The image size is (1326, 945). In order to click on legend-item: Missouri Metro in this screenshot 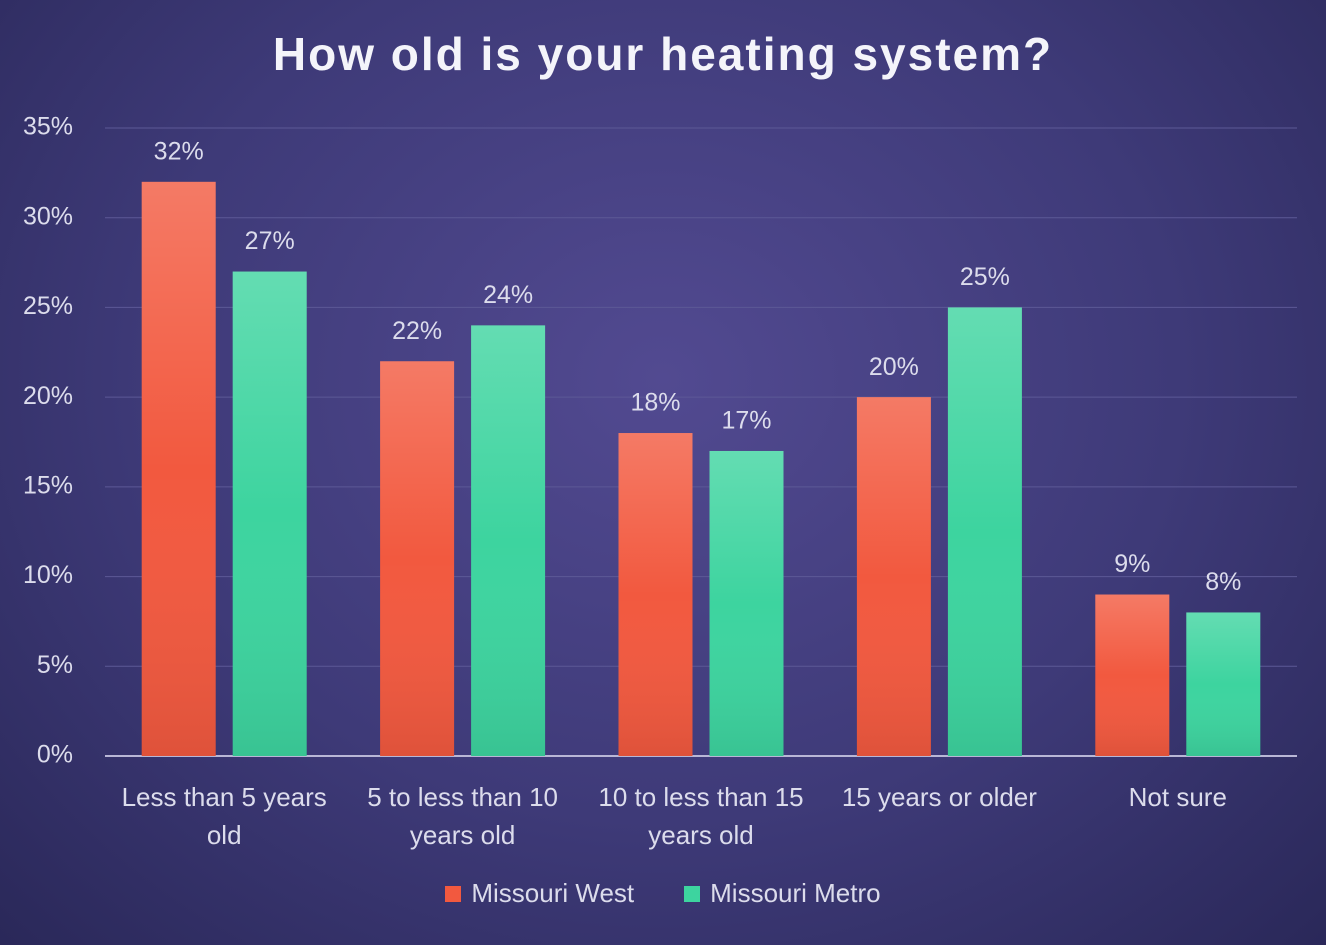, I will do `click(782, 893)`.